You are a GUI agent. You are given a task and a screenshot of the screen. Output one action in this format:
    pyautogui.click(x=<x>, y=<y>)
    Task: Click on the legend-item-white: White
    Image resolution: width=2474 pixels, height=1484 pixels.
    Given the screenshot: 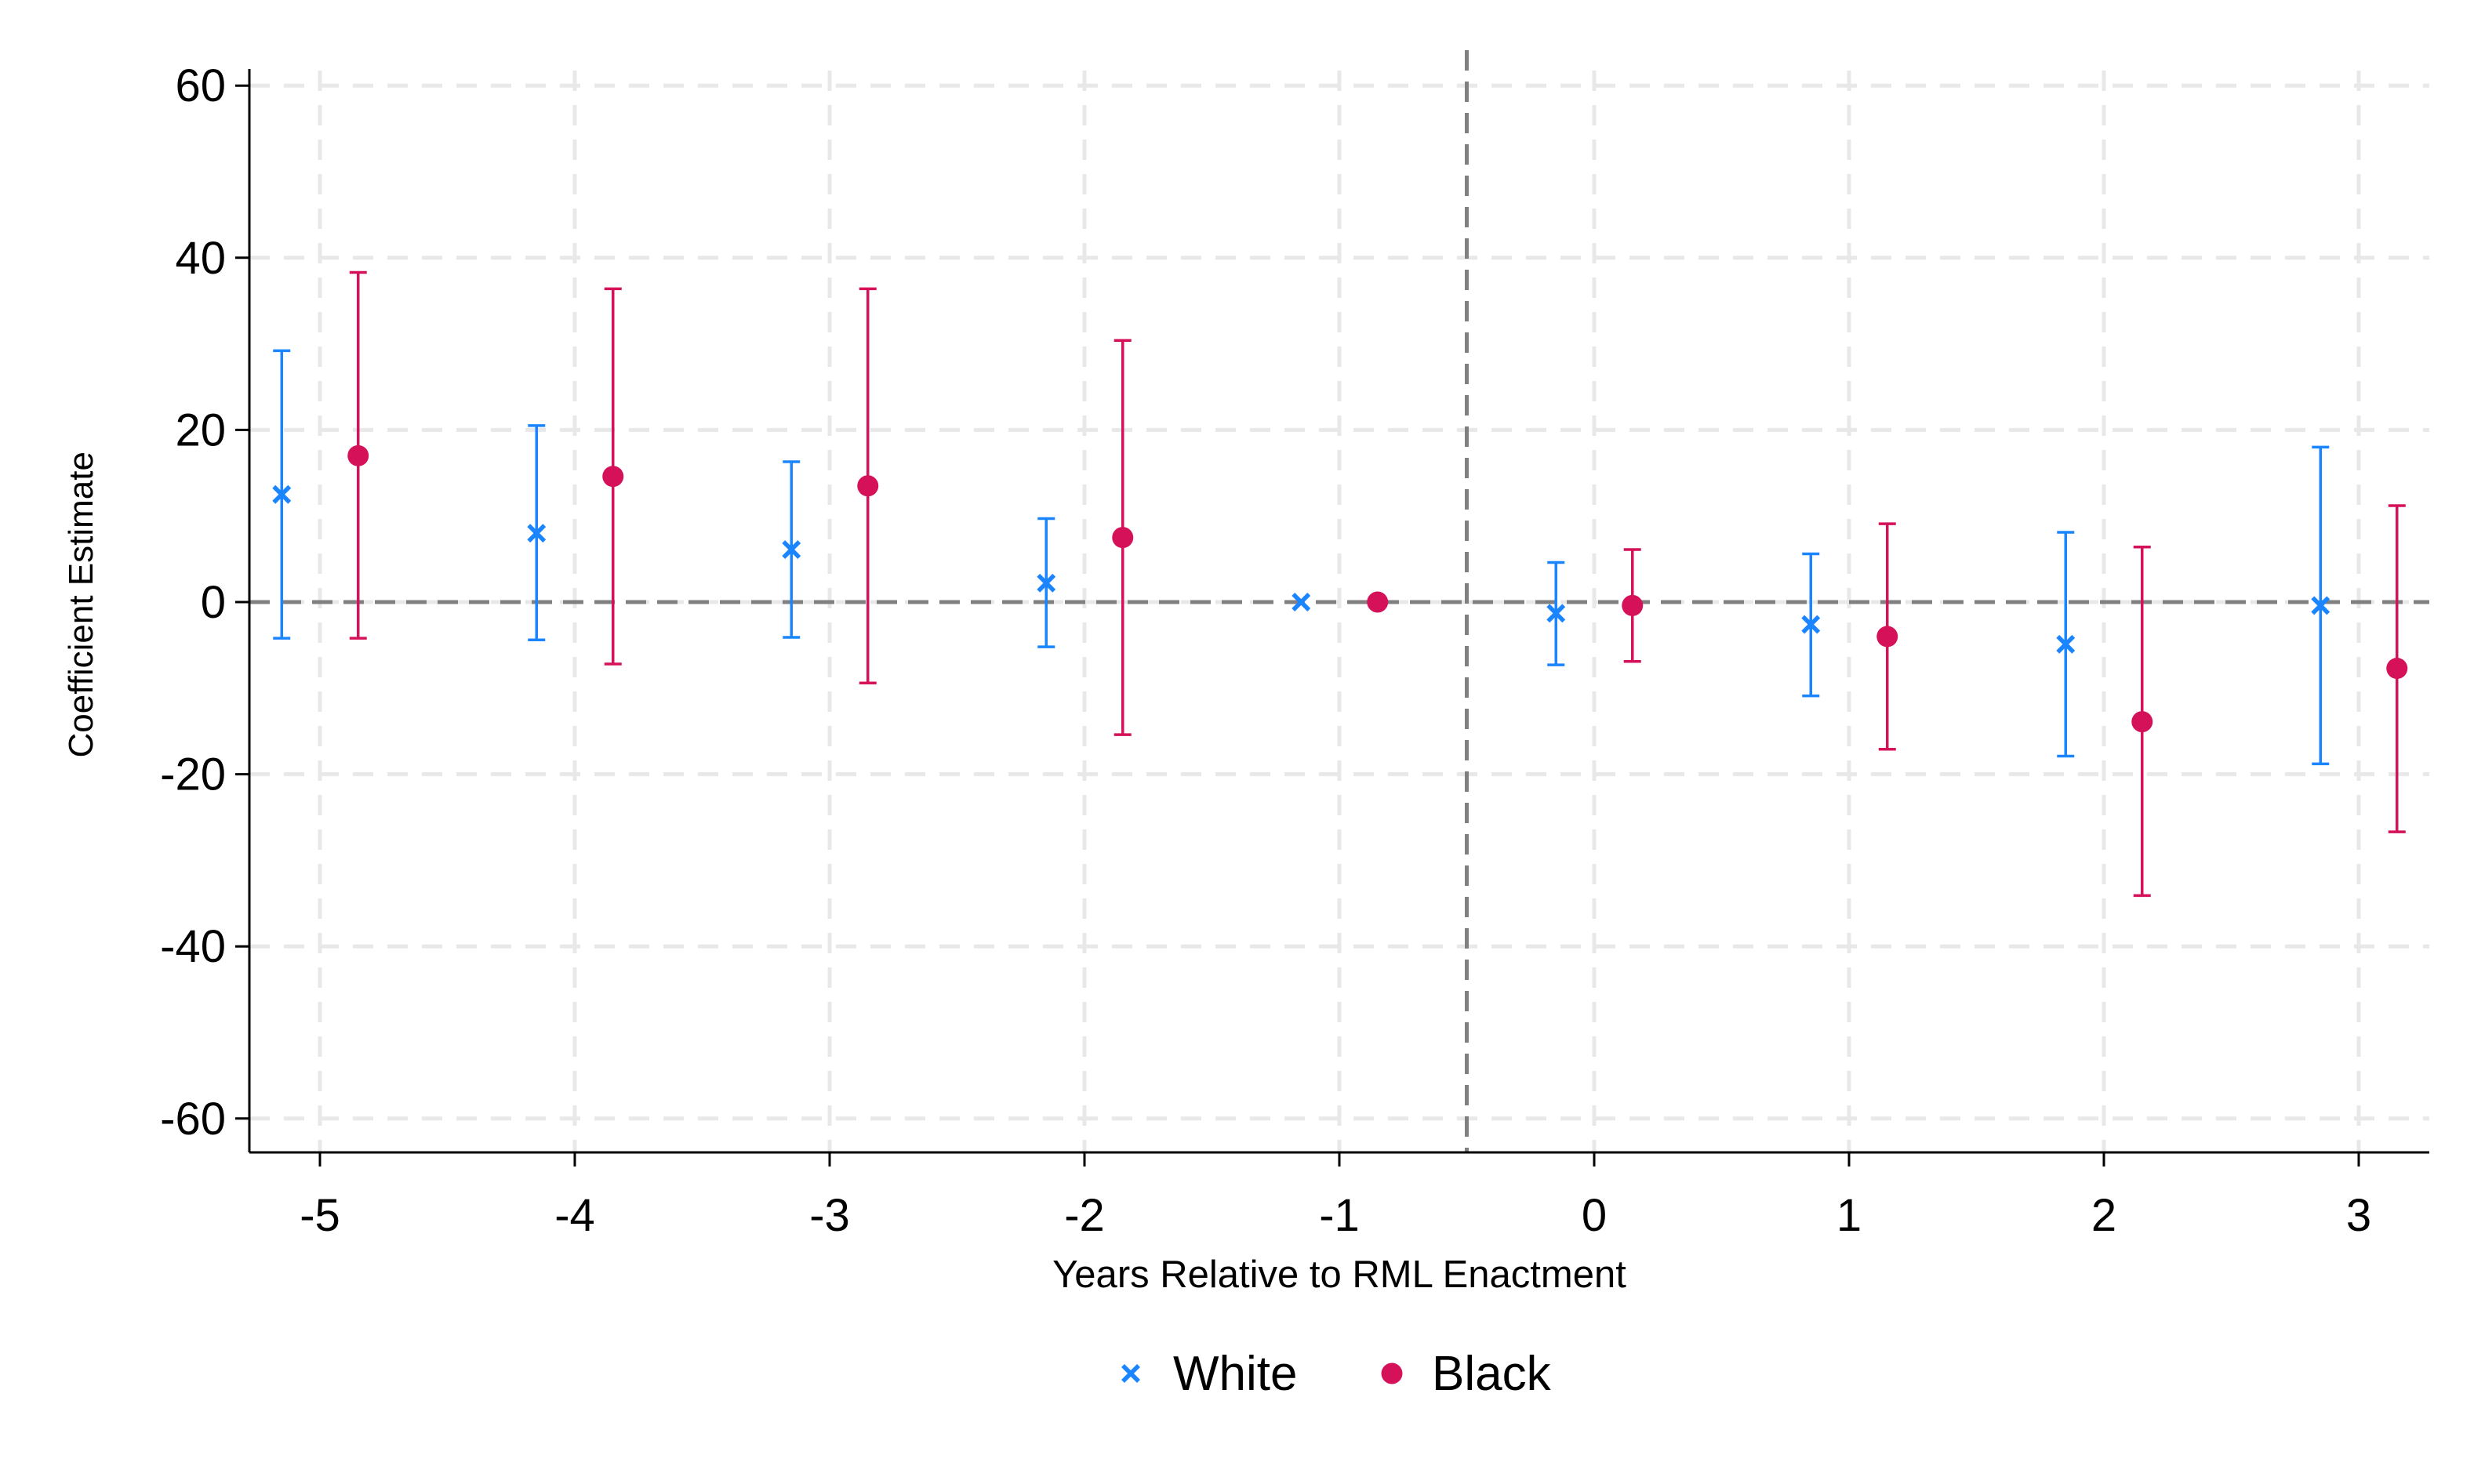 What is the action you would take?
    pyautogui.click(x=1209, y=1374)
    